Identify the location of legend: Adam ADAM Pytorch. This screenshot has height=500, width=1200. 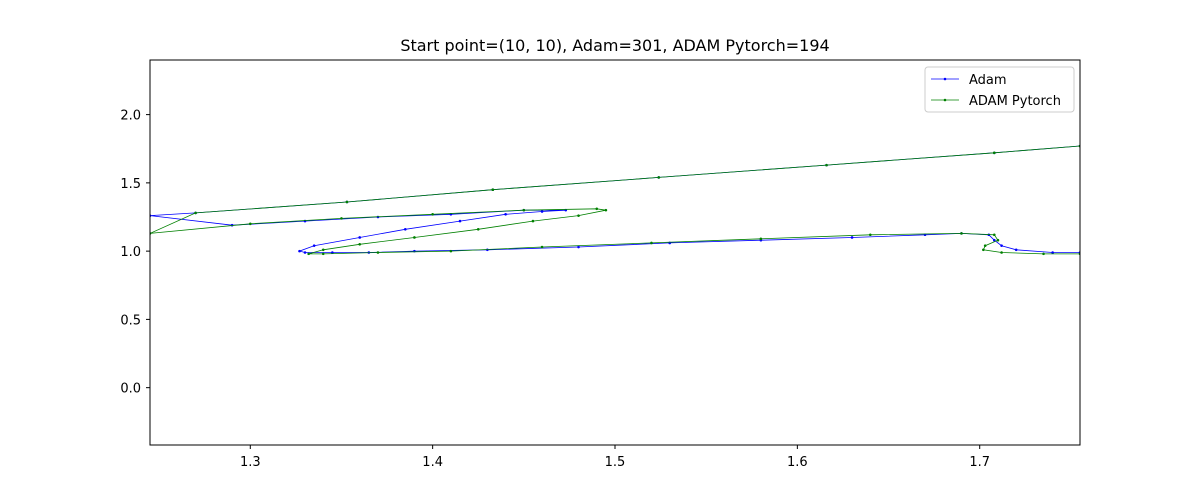
(999, 89).